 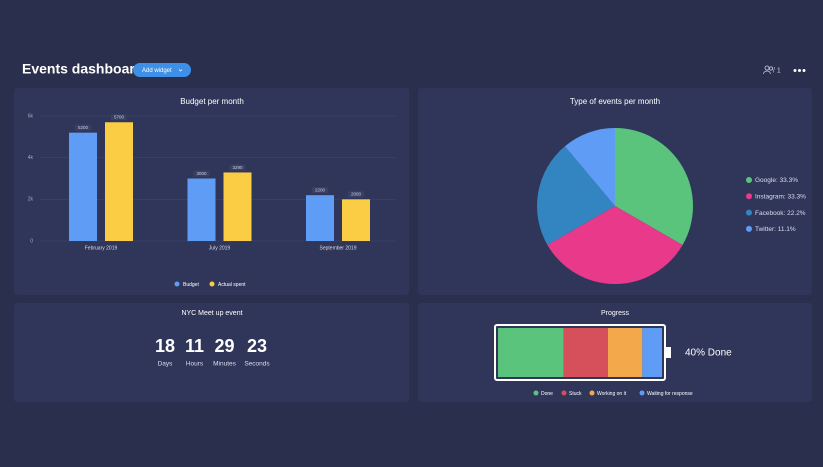 What do you see at coordinates (195, 364) in the screenshot?
I see `countdown-unit: Hours` at bounding box center [195, 364].